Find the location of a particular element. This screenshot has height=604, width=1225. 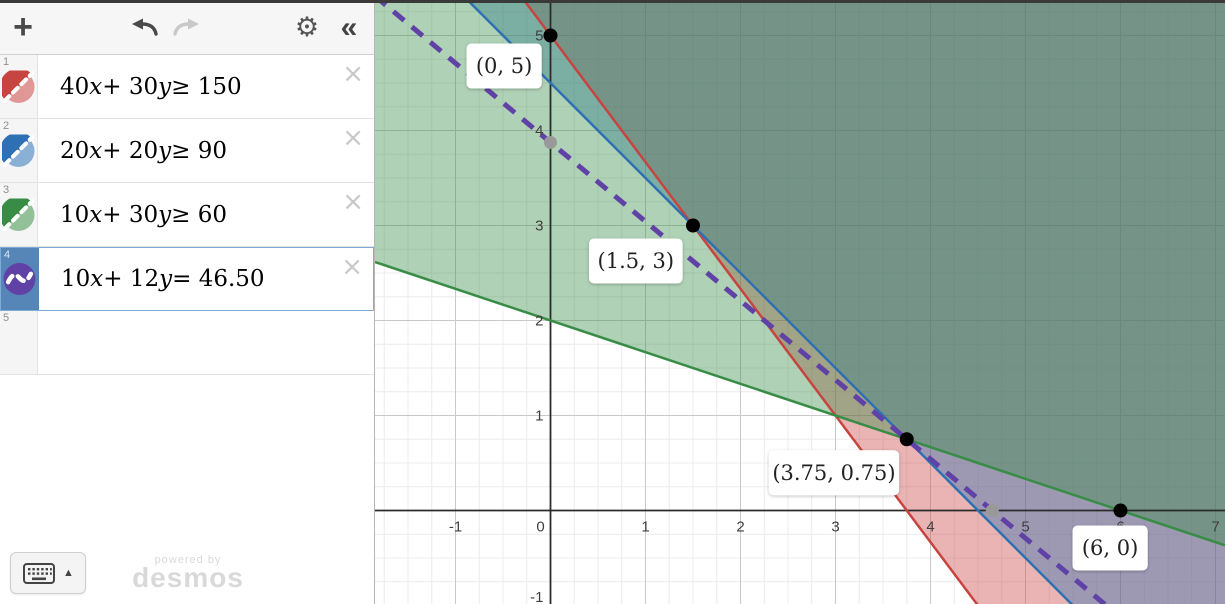

arrow-up-icon: ▲ is located at coordinates (68, 573).